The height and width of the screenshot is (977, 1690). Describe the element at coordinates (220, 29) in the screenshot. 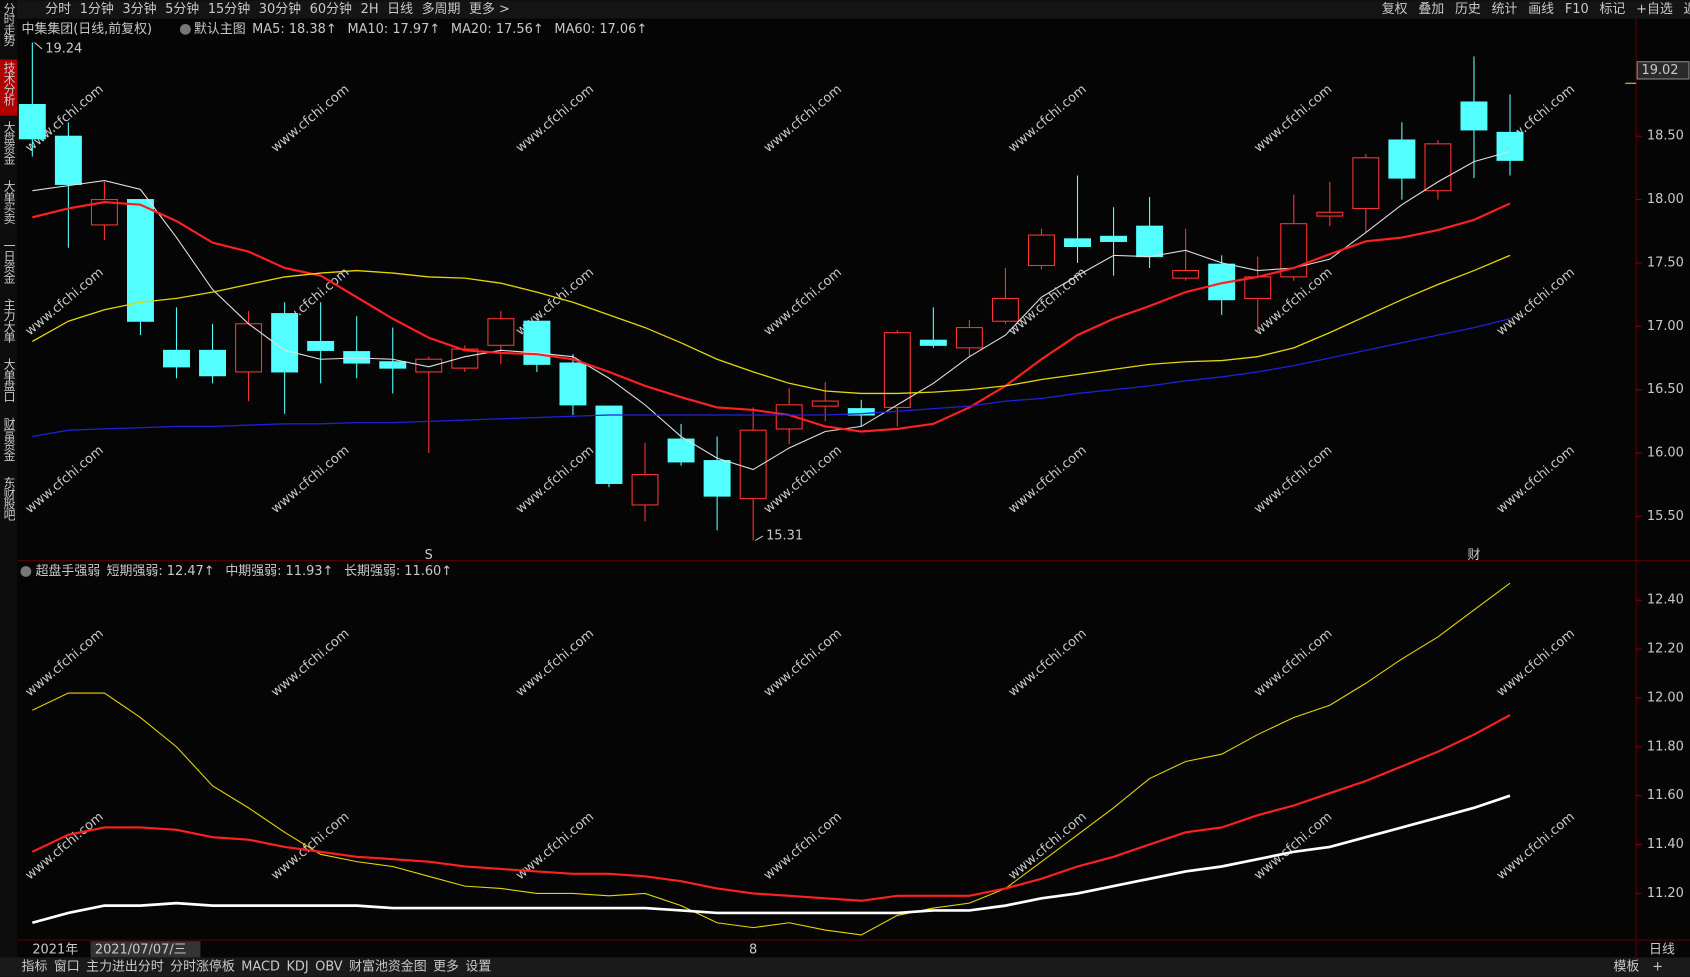

I see `template-name: 默认主图` at that location.